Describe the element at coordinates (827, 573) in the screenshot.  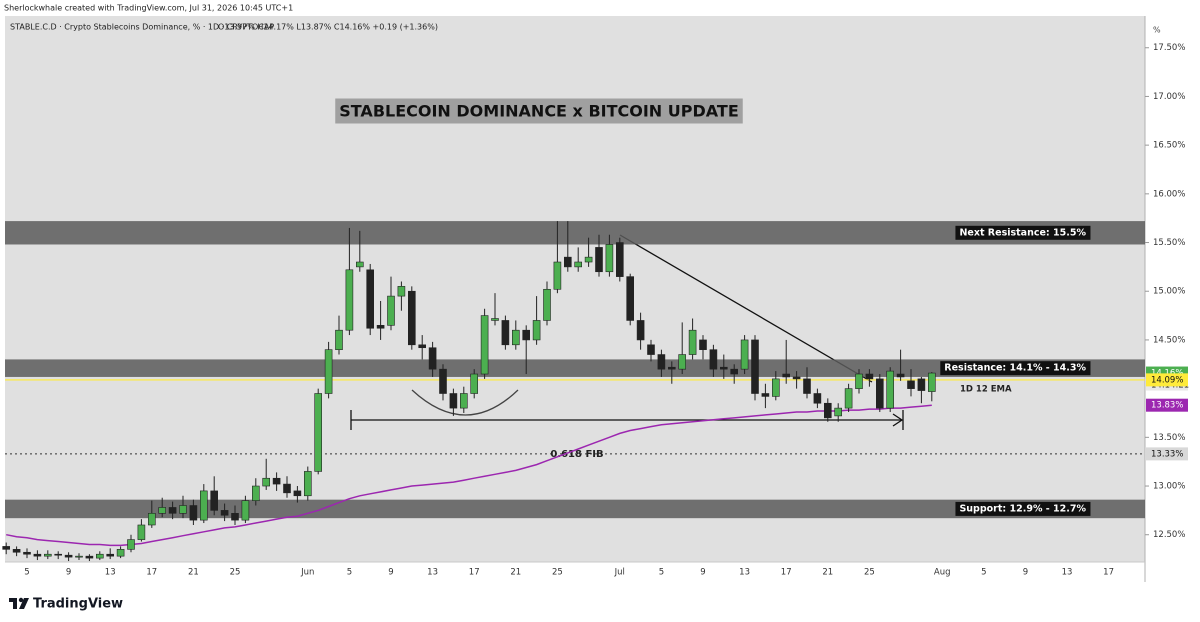
I see `x-tick-label: 21` at that location.